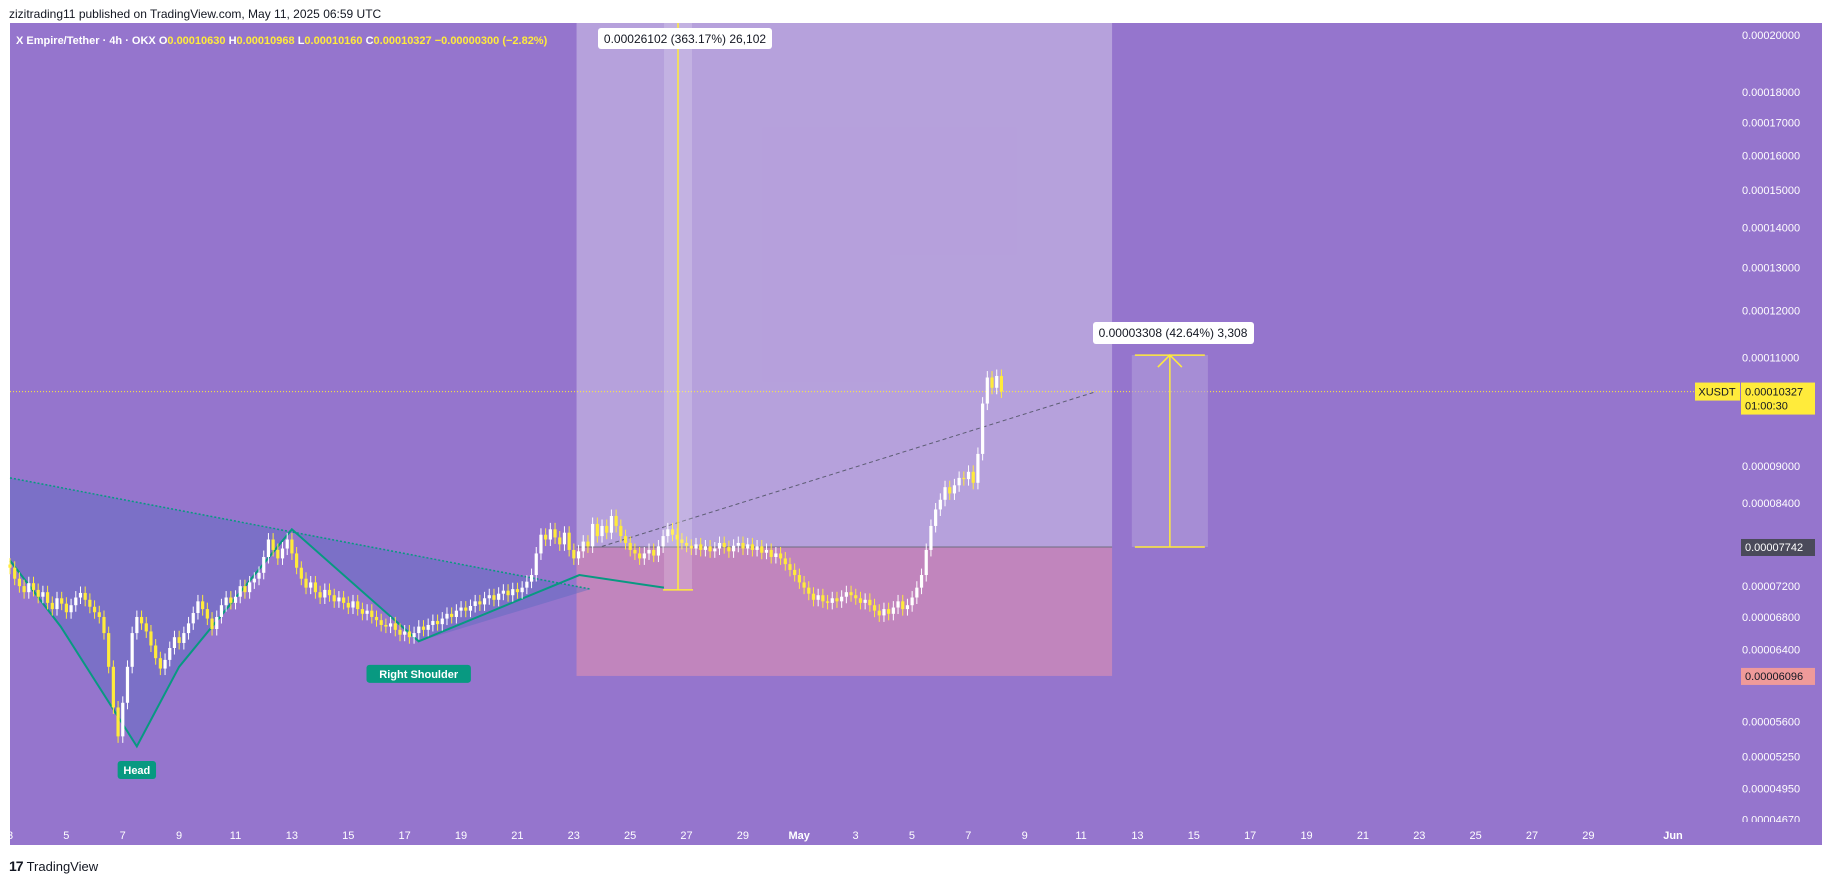 The width and height of the screenshot is (1835, 883). Describe the element at coordinates (404, 836) in the screenshot. I see `time-tick: 17` at that location.